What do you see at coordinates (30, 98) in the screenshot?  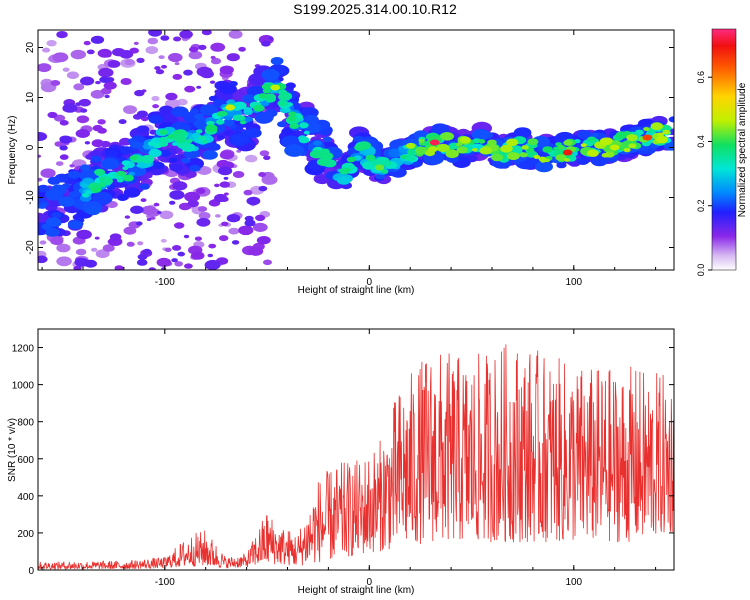 I see `spectrogram-ytick-label: 10` at bounding box center [30, 98].